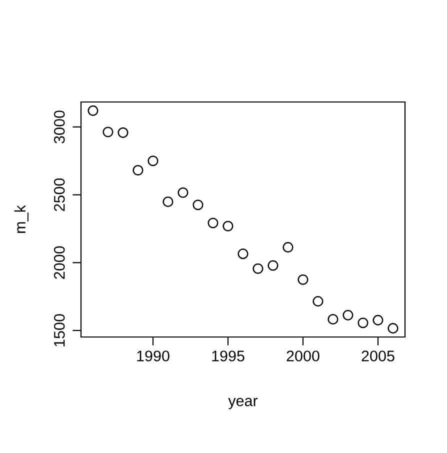 The width and height of the screenshot is (447, 453). I want to click on y-axis-title: m_k, so click(21, 219).